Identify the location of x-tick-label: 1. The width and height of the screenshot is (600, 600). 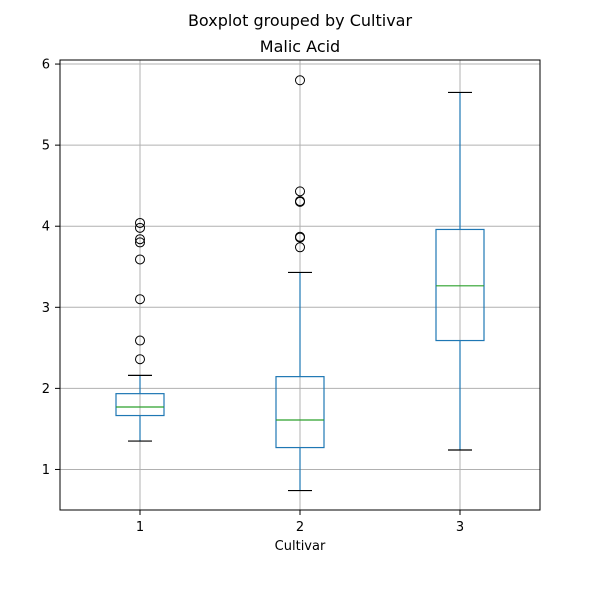
(140, 527).